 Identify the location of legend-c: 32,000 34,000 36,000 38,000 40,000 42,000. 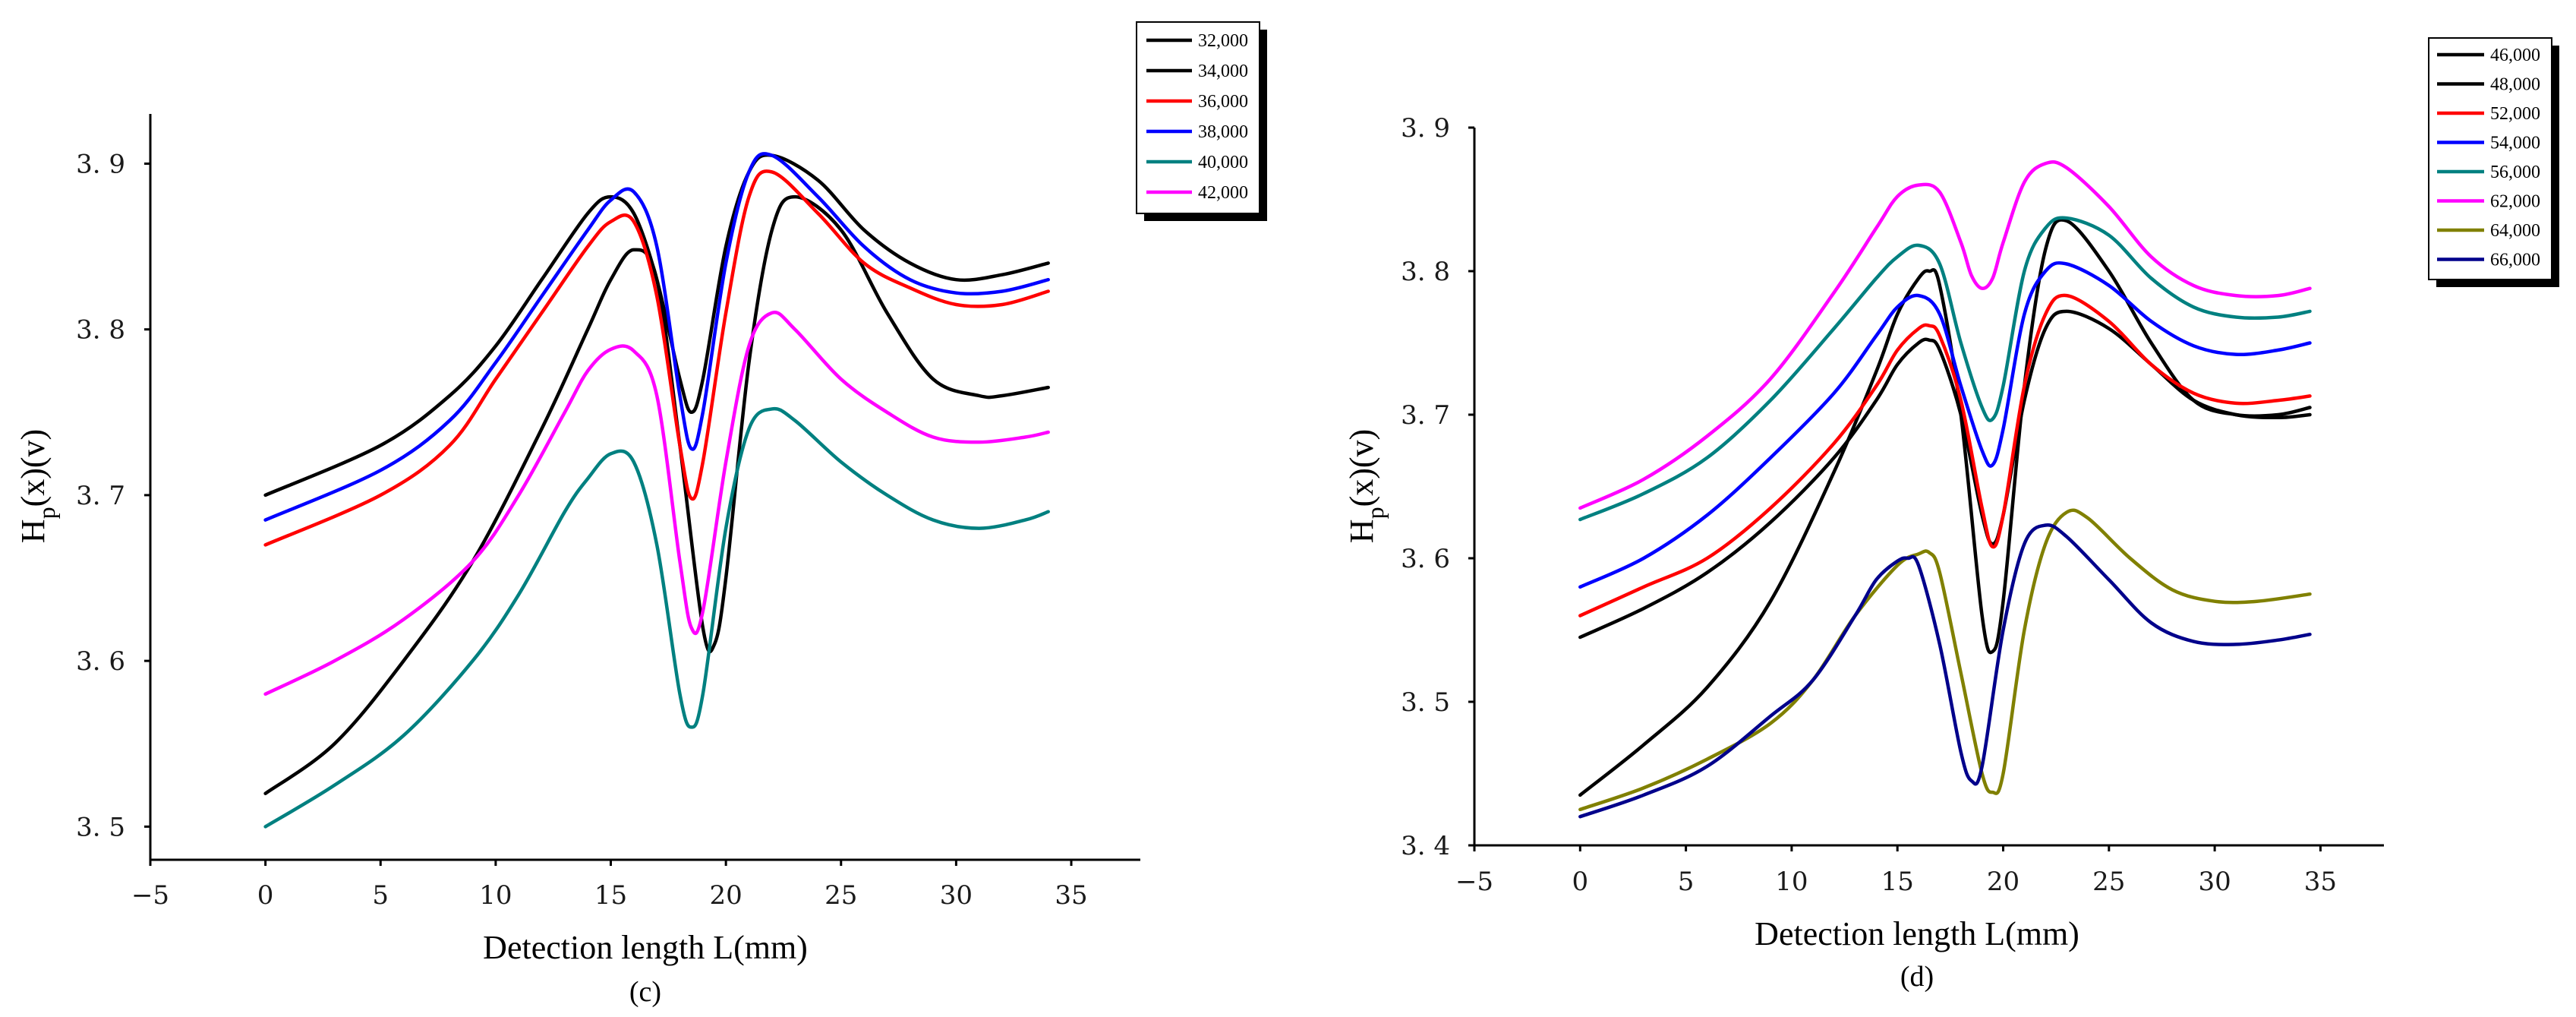
(1201, 121).